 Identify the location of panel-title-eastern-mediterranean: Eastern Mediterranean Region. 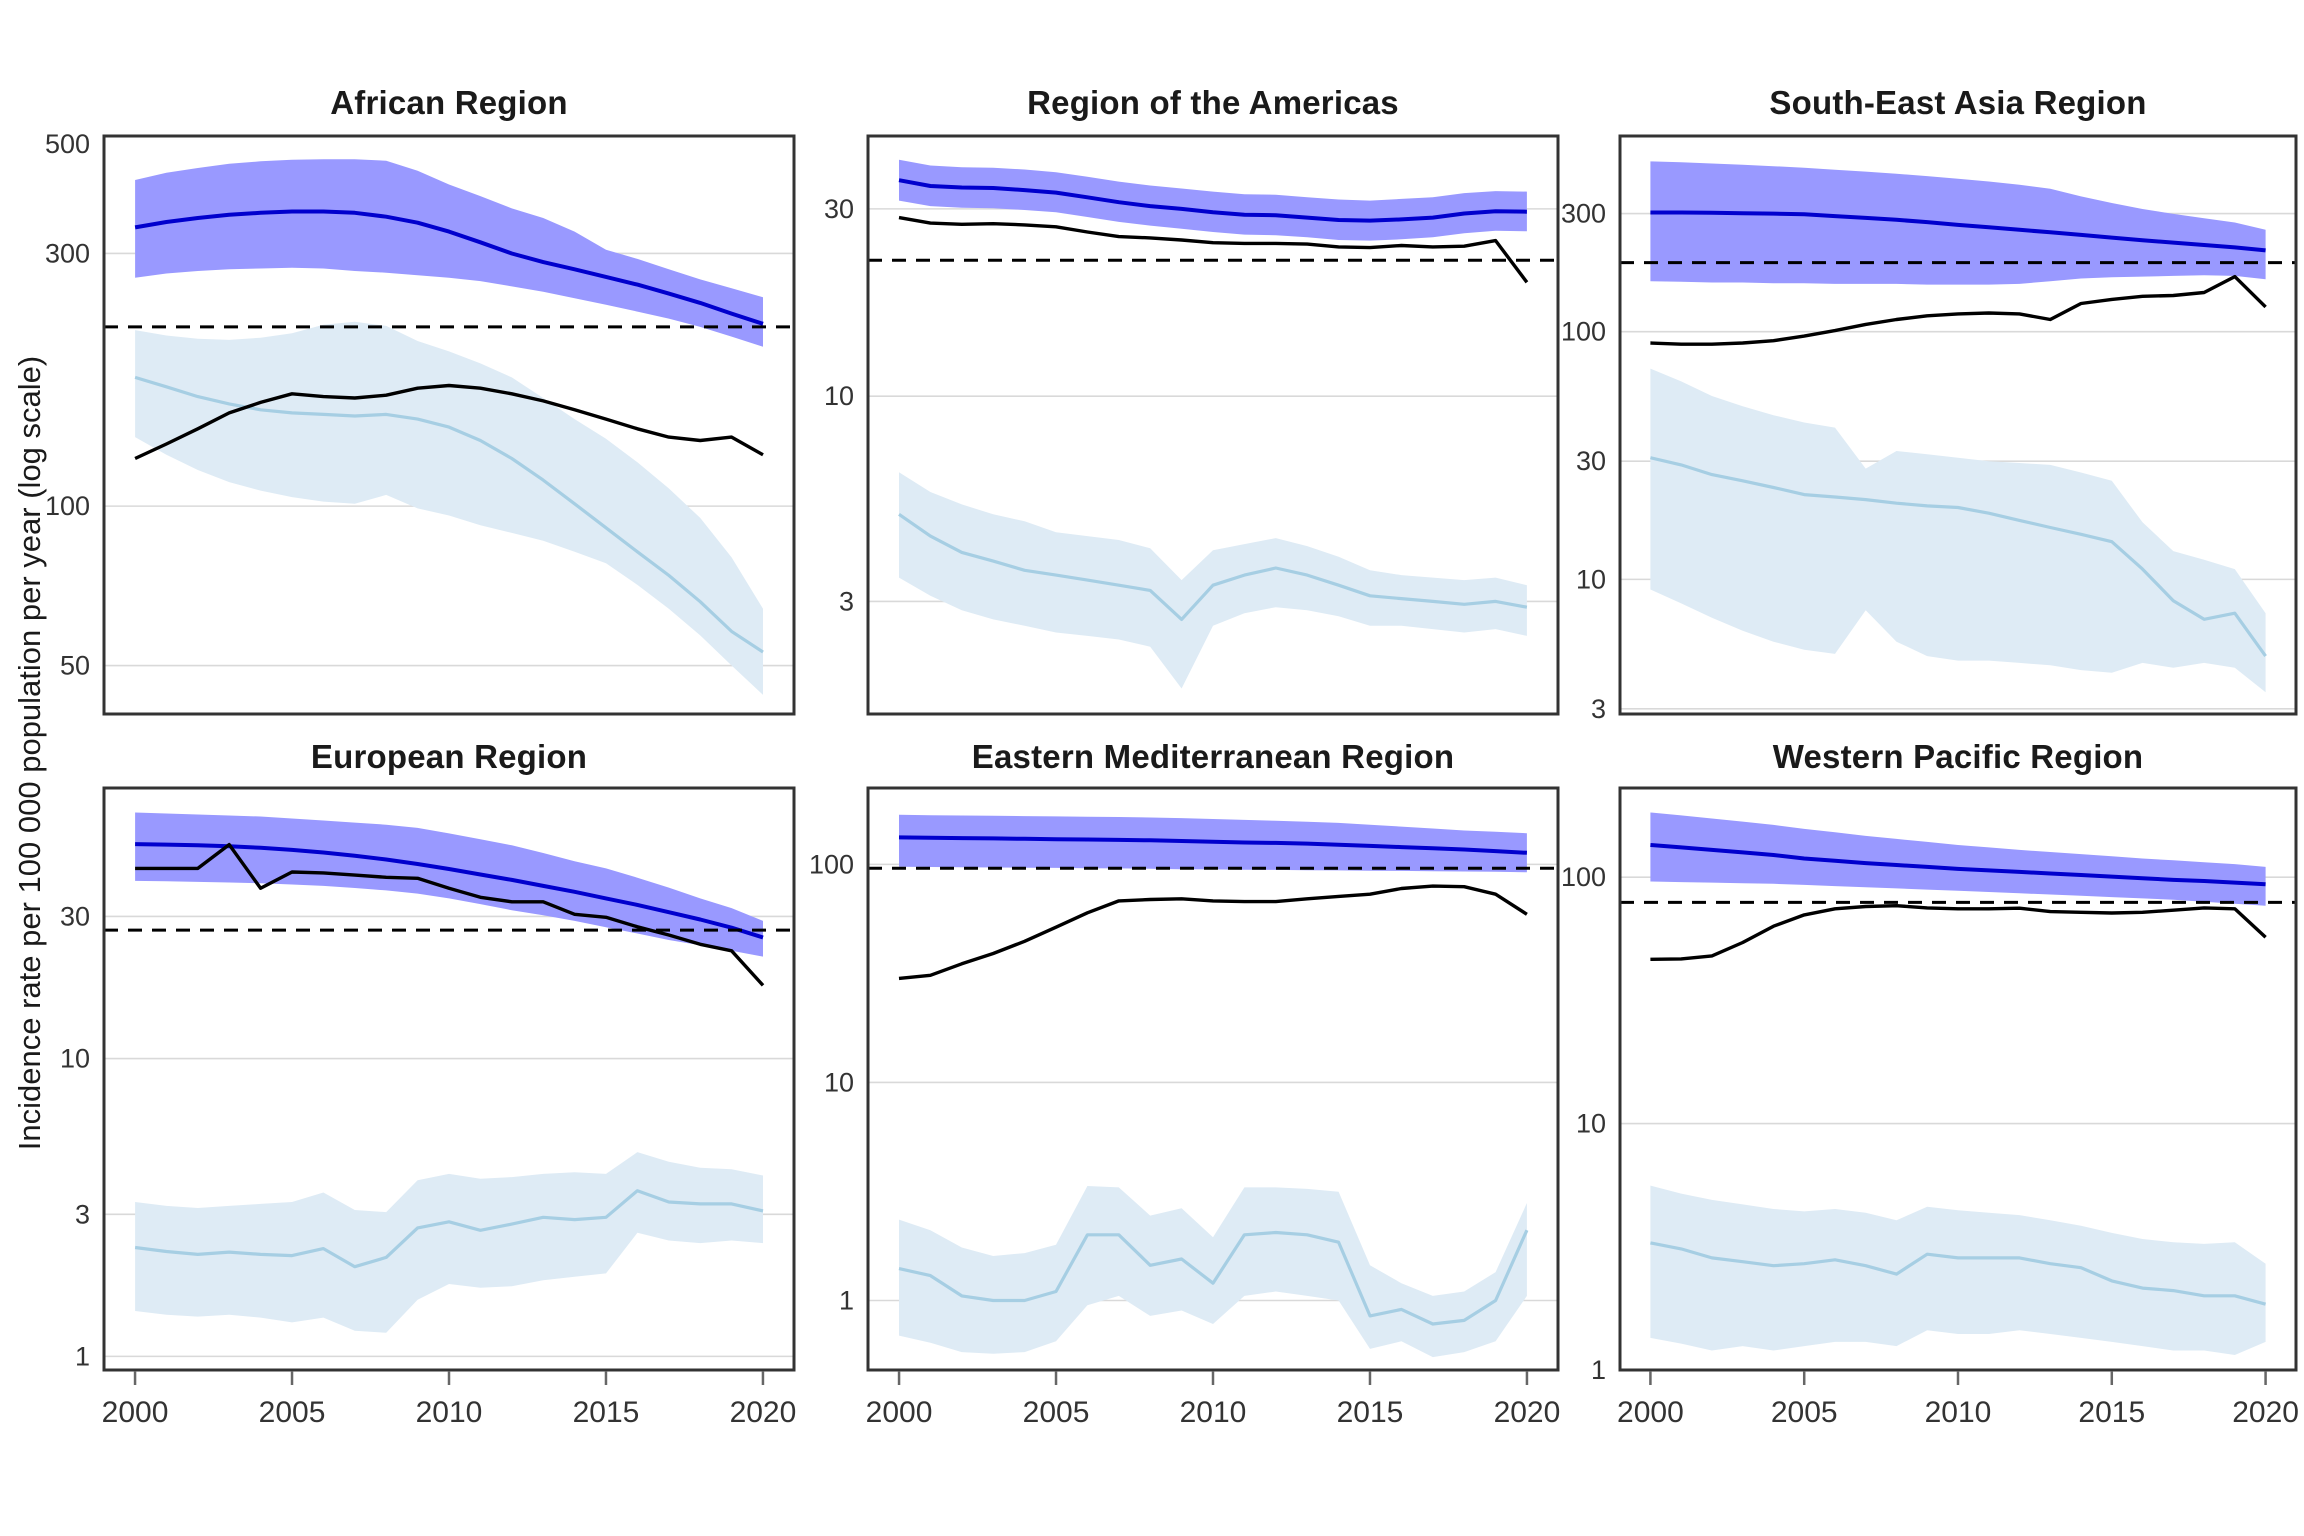
(1213, 756).